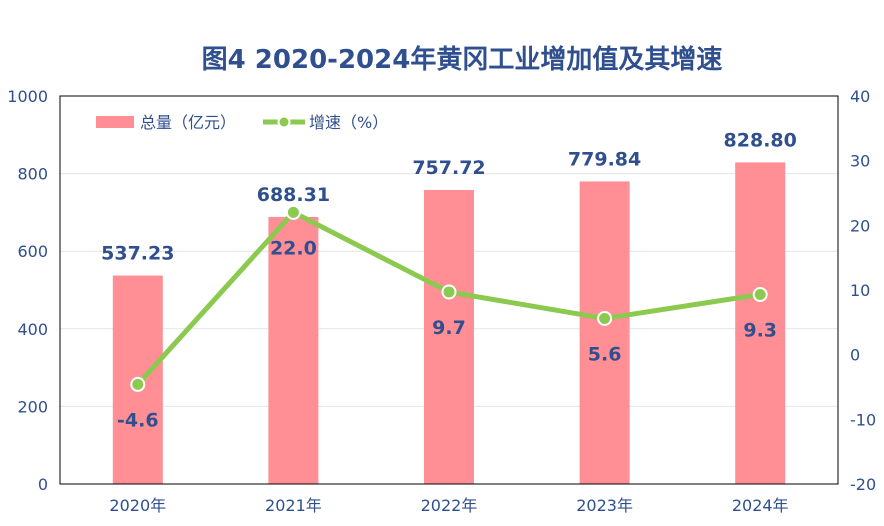 This screenshot has height=526, width=884. What do you see at coordinates (860, 96) in the screenshot?
I see `right-y-tick-label: 40` at bounding box center [860, 96].